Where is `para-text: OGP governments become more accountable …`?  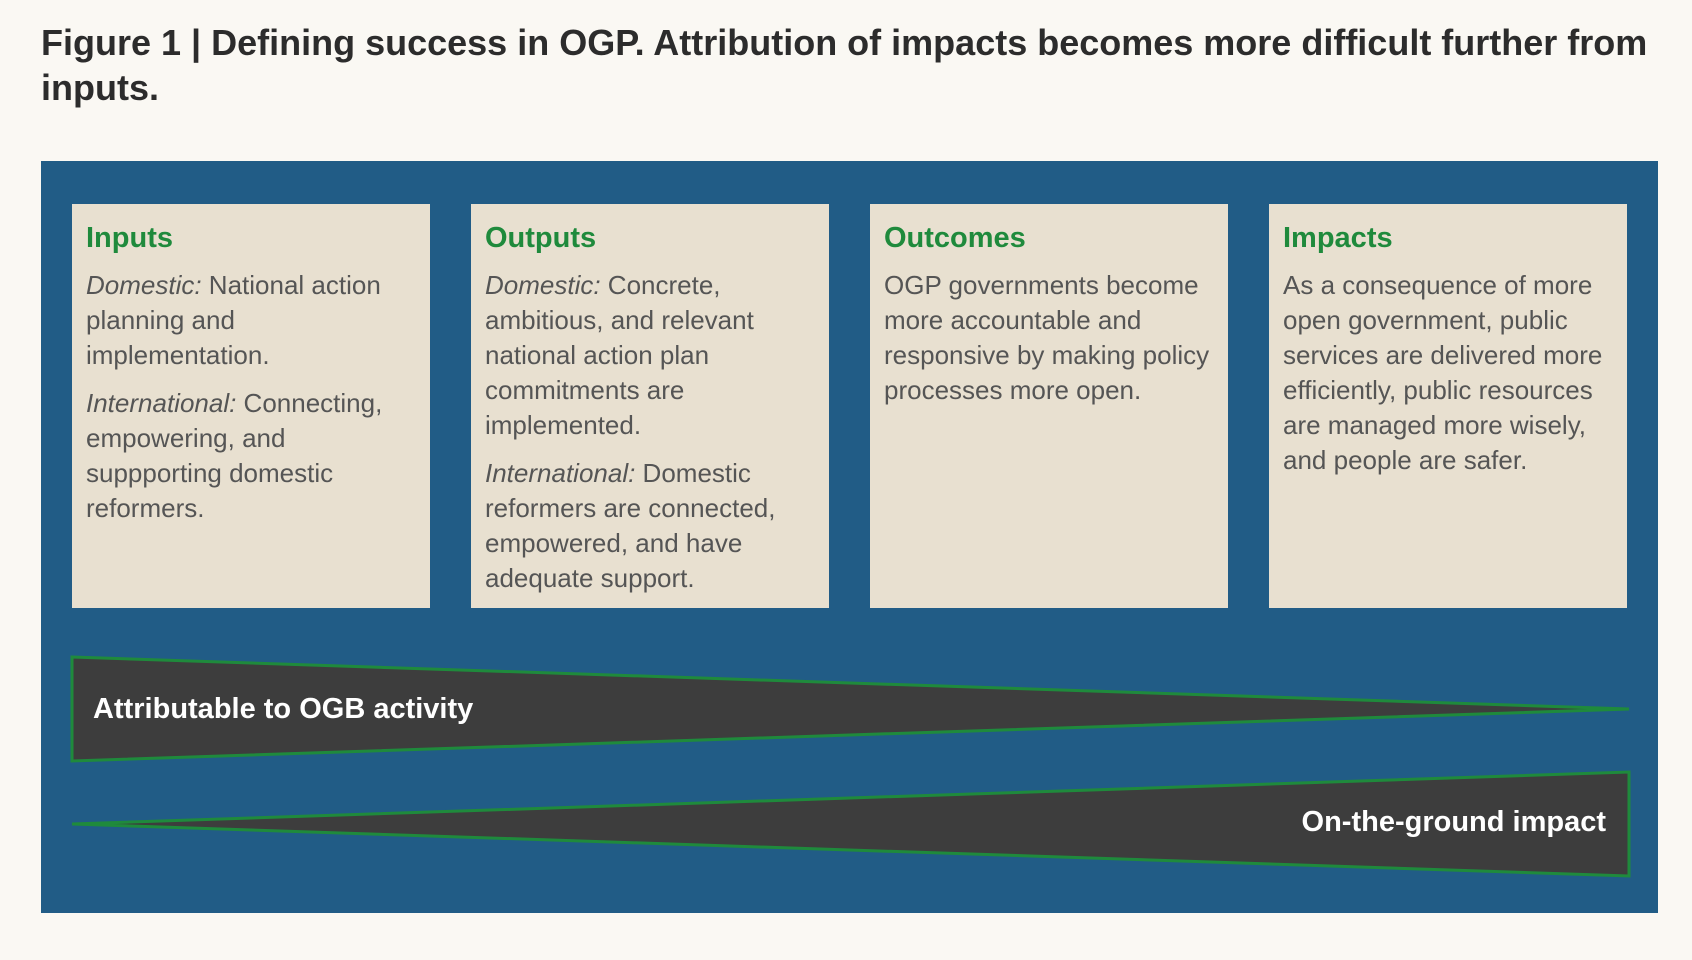
para-text: OGP governments become more accountable … is located at coordinates (1047, 337).